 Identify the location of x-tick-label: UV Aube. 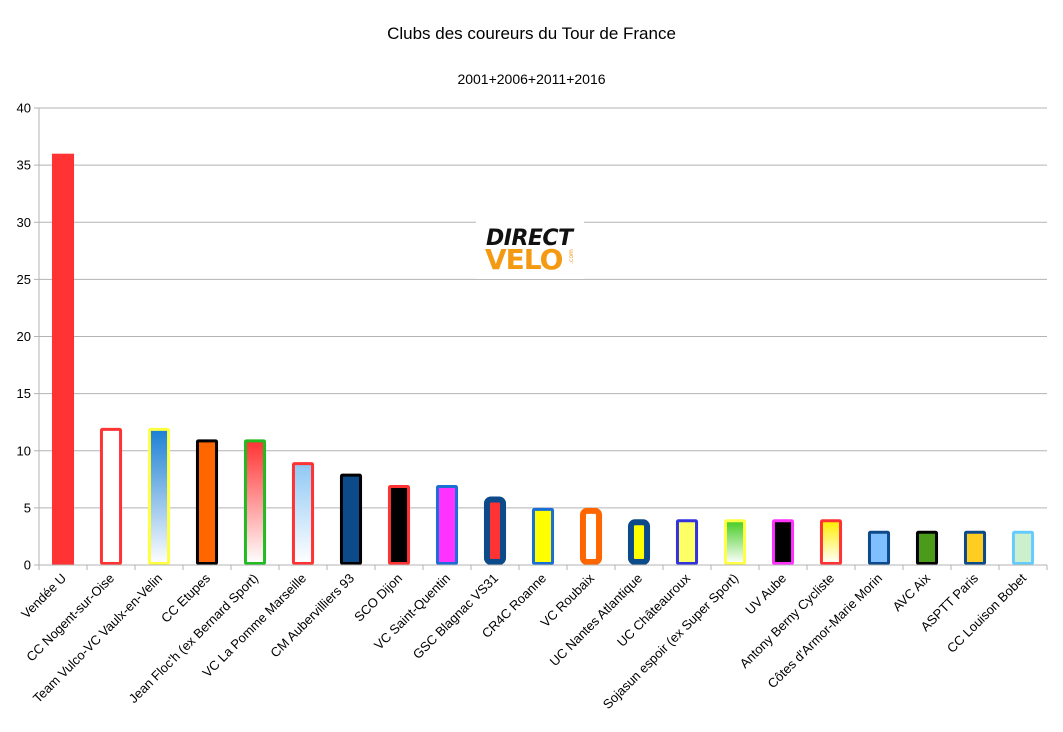
(765, 594).